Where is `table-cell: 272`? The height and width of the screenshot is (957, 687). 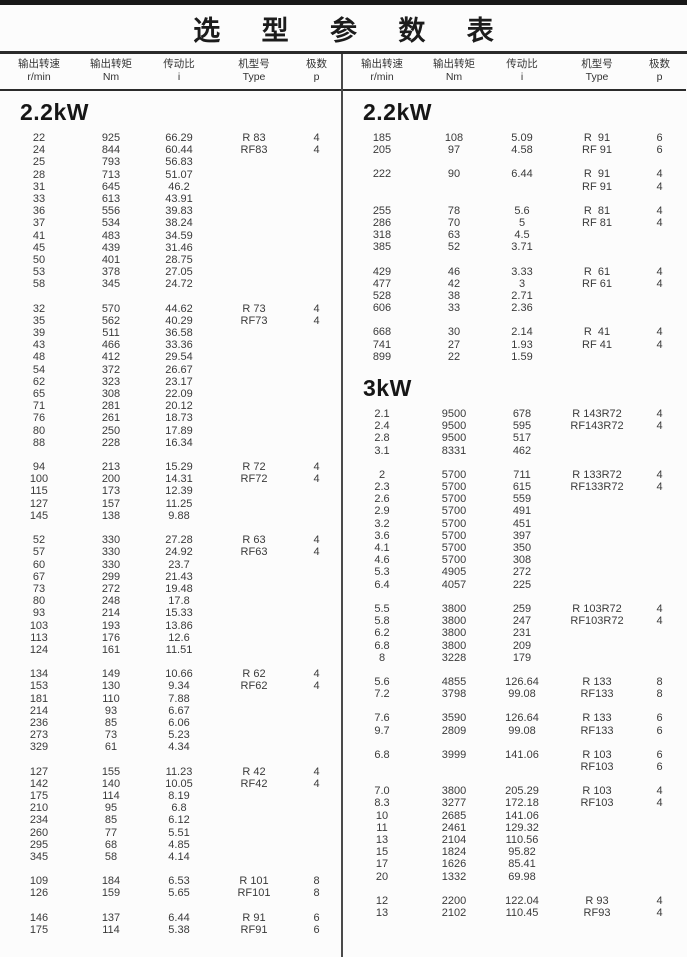 table-cell: 272 is located at coordinates (522, 572).